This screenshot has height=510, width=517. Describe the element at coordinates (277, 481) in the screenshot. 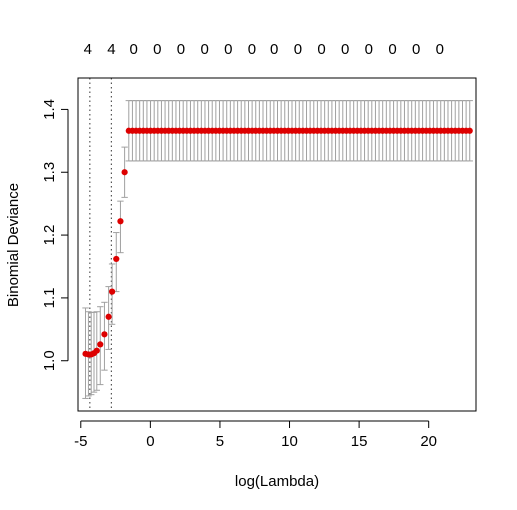

I see `x-axis-title: log(Lambda)` at that location.